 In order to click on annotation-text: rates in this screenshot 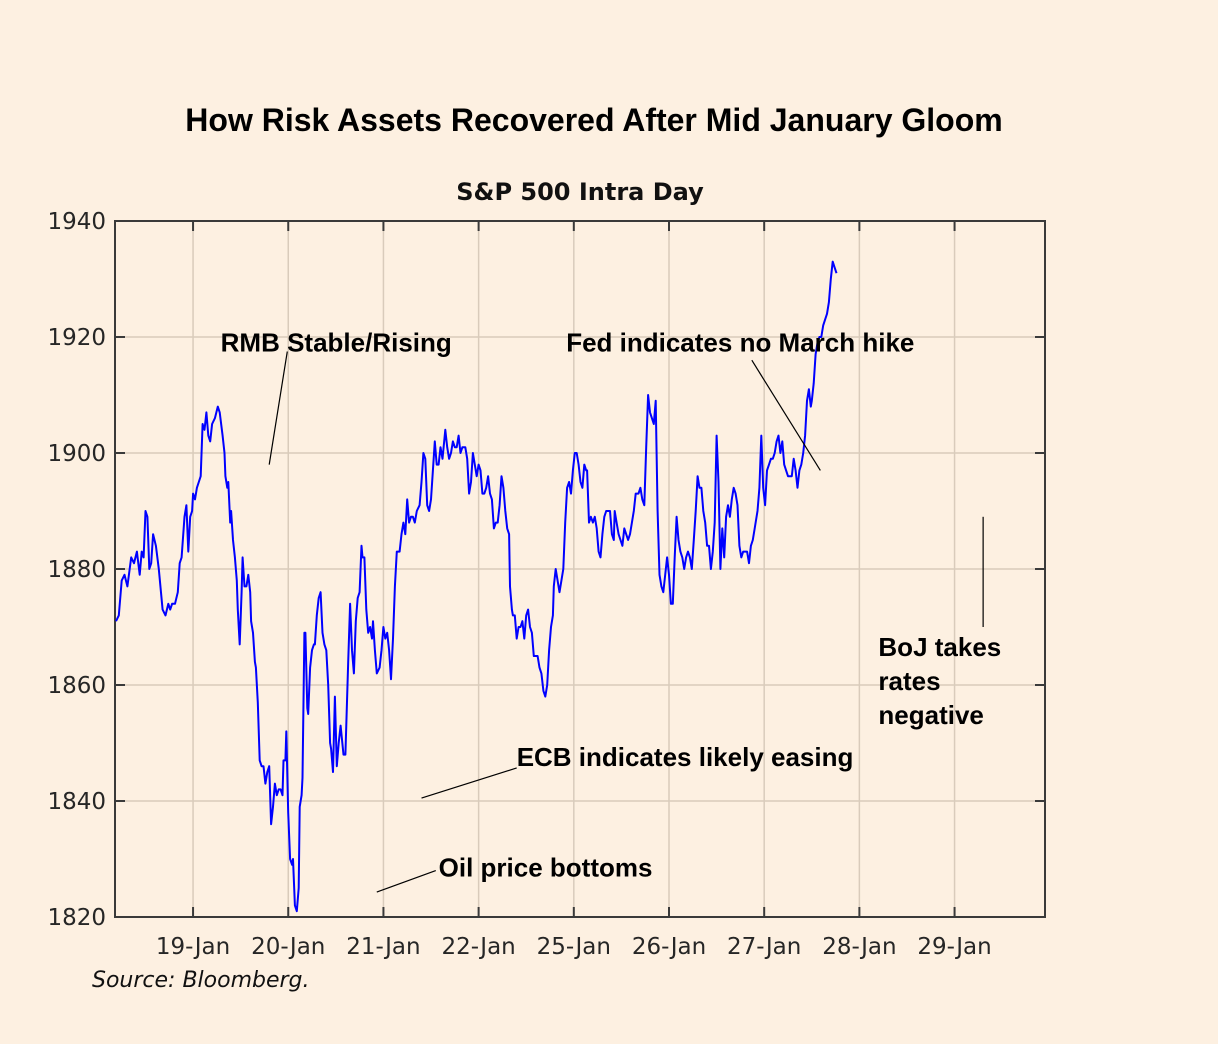, I will do `click(909, 681)`.